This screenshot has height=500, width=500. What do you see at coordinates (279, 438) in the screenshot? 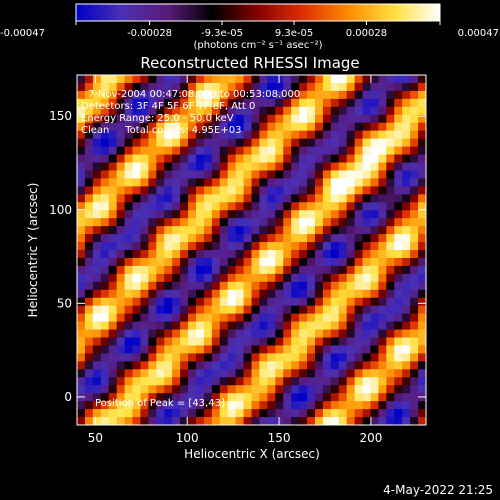
I see `x-tick-label: 150` at bounding box center [279, 438].